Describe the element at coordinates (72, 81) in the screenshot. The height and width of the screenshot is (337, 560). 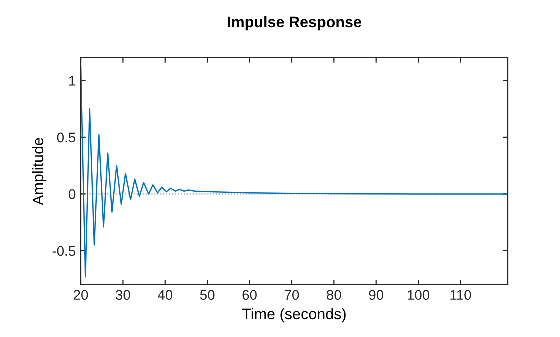
I see `y-tick-label: 1` at that location.